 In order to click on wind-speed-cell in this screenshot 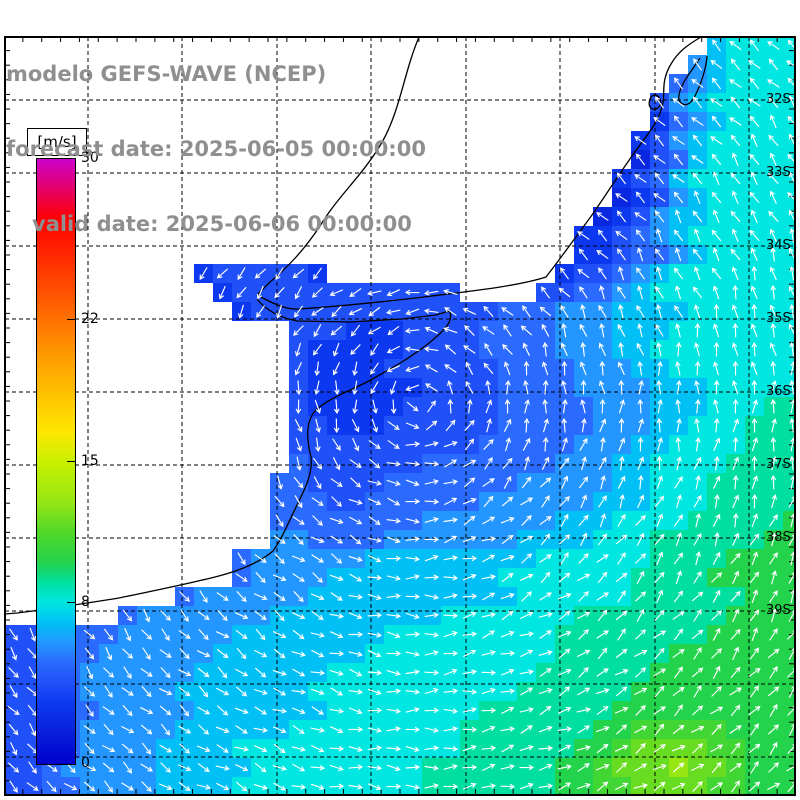, I will do `click(789, 501)`.